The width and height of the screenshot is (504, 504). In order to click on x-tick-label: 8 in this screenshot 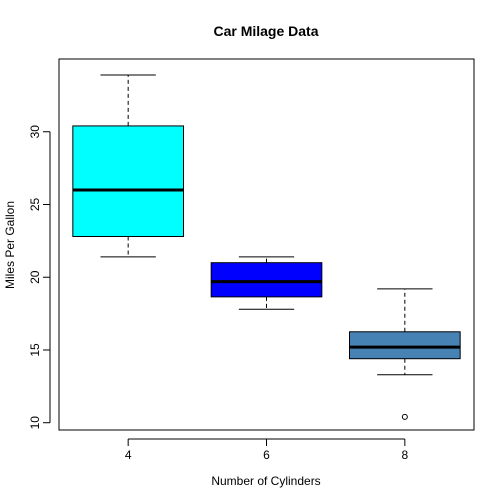, I will do `click(404, 455)`.